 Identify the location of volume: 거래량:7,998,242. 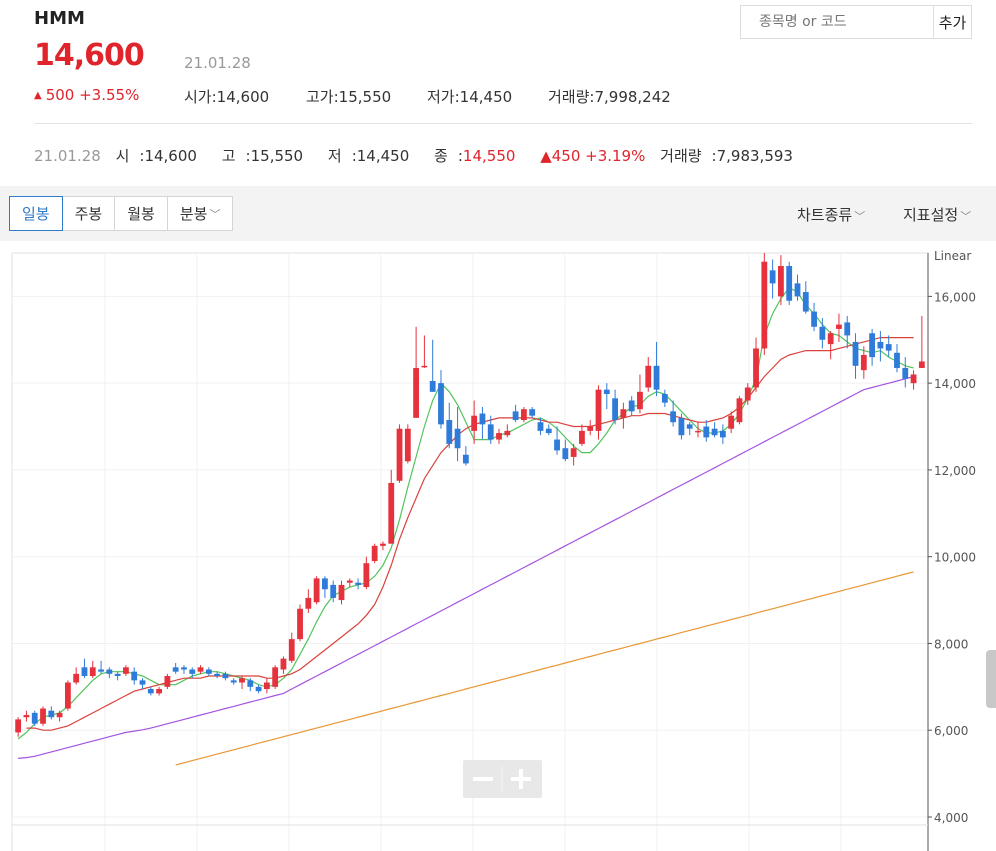
(609, 97).